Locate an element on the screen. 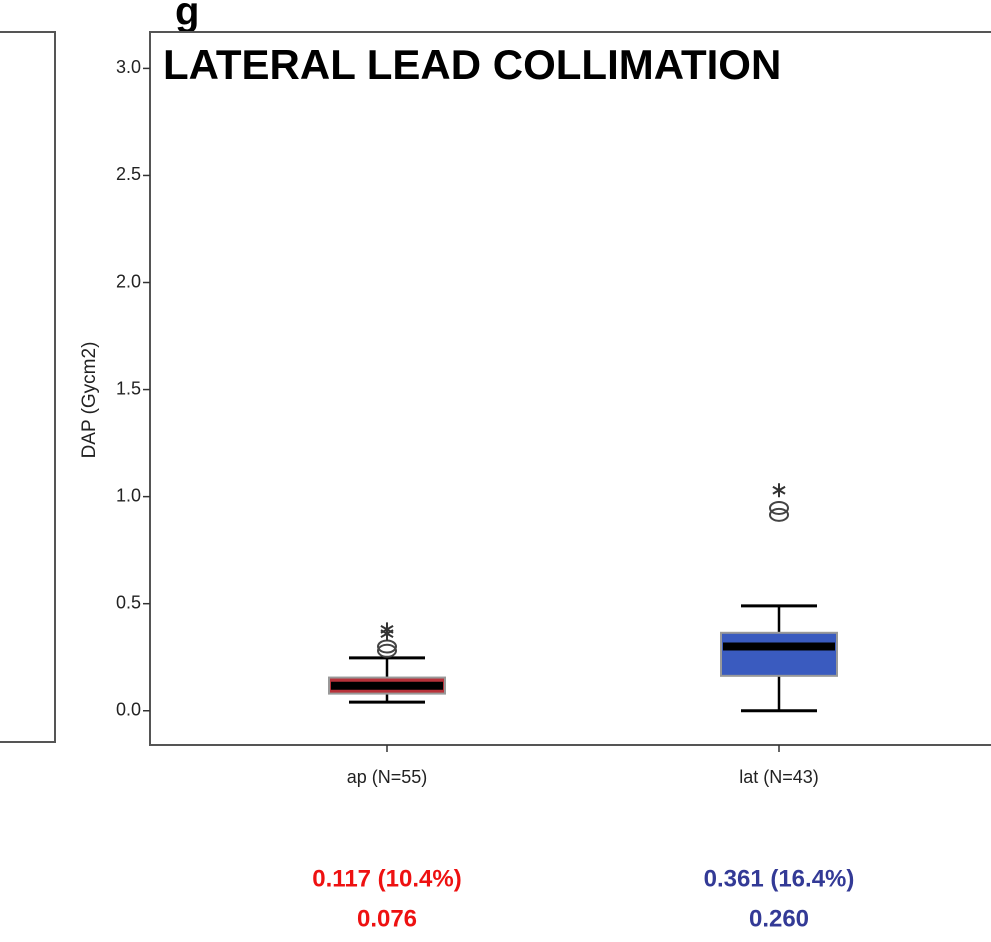 This screenshot has height=942, width=991. annotation: 0.260 is located at coordinates (779, 918).